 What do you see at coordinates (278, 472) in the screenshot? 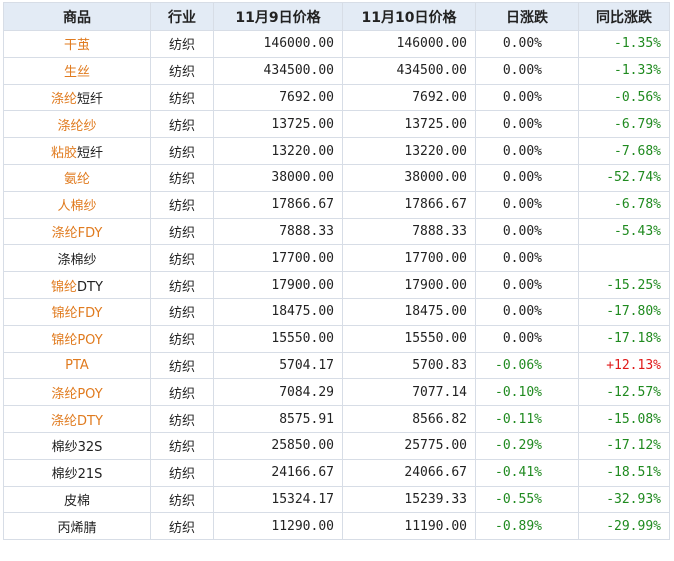
I see `price-nov9-cell: 24166.67` at bounding box center [278, 472].